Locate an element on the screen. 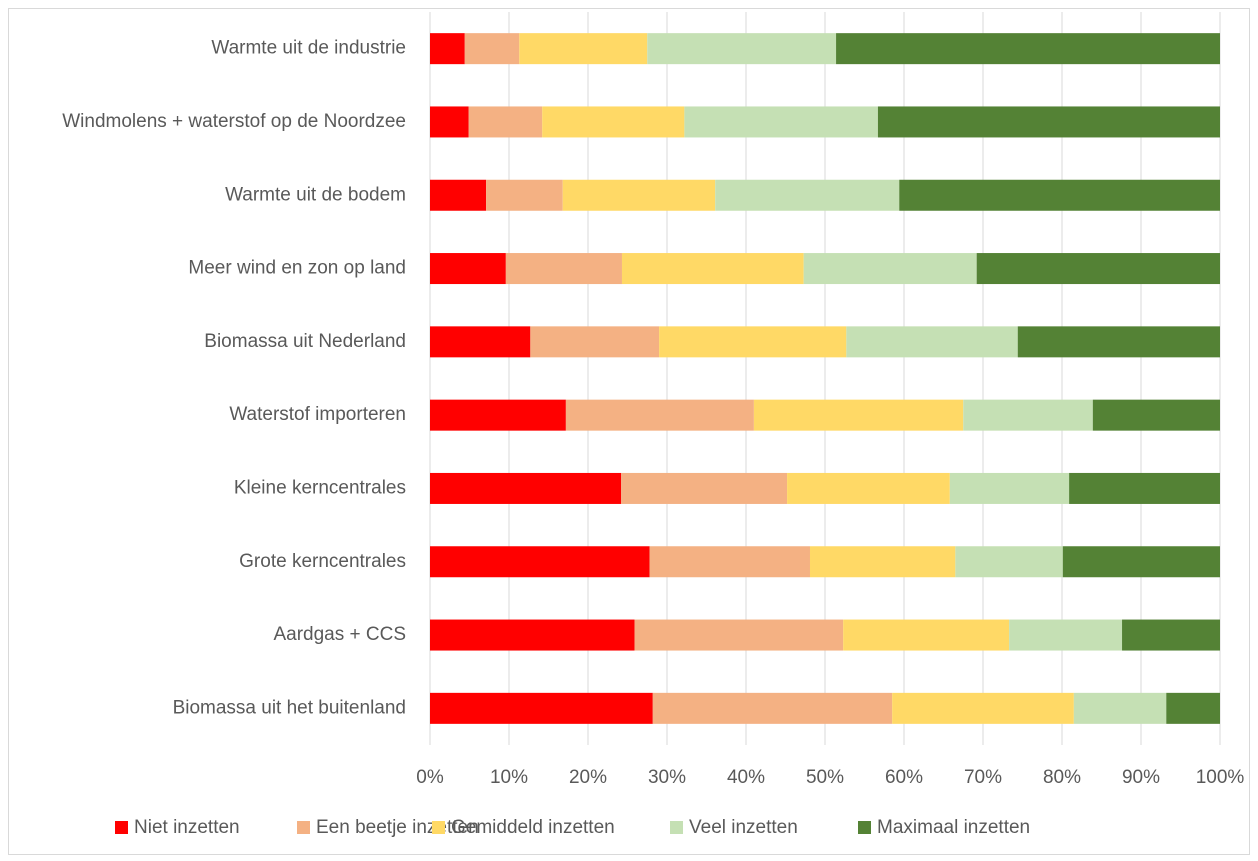 This screenshot has height=861, width=1258. y-tick-label: Grote kerncentrales is located at coordinates (322, 561).